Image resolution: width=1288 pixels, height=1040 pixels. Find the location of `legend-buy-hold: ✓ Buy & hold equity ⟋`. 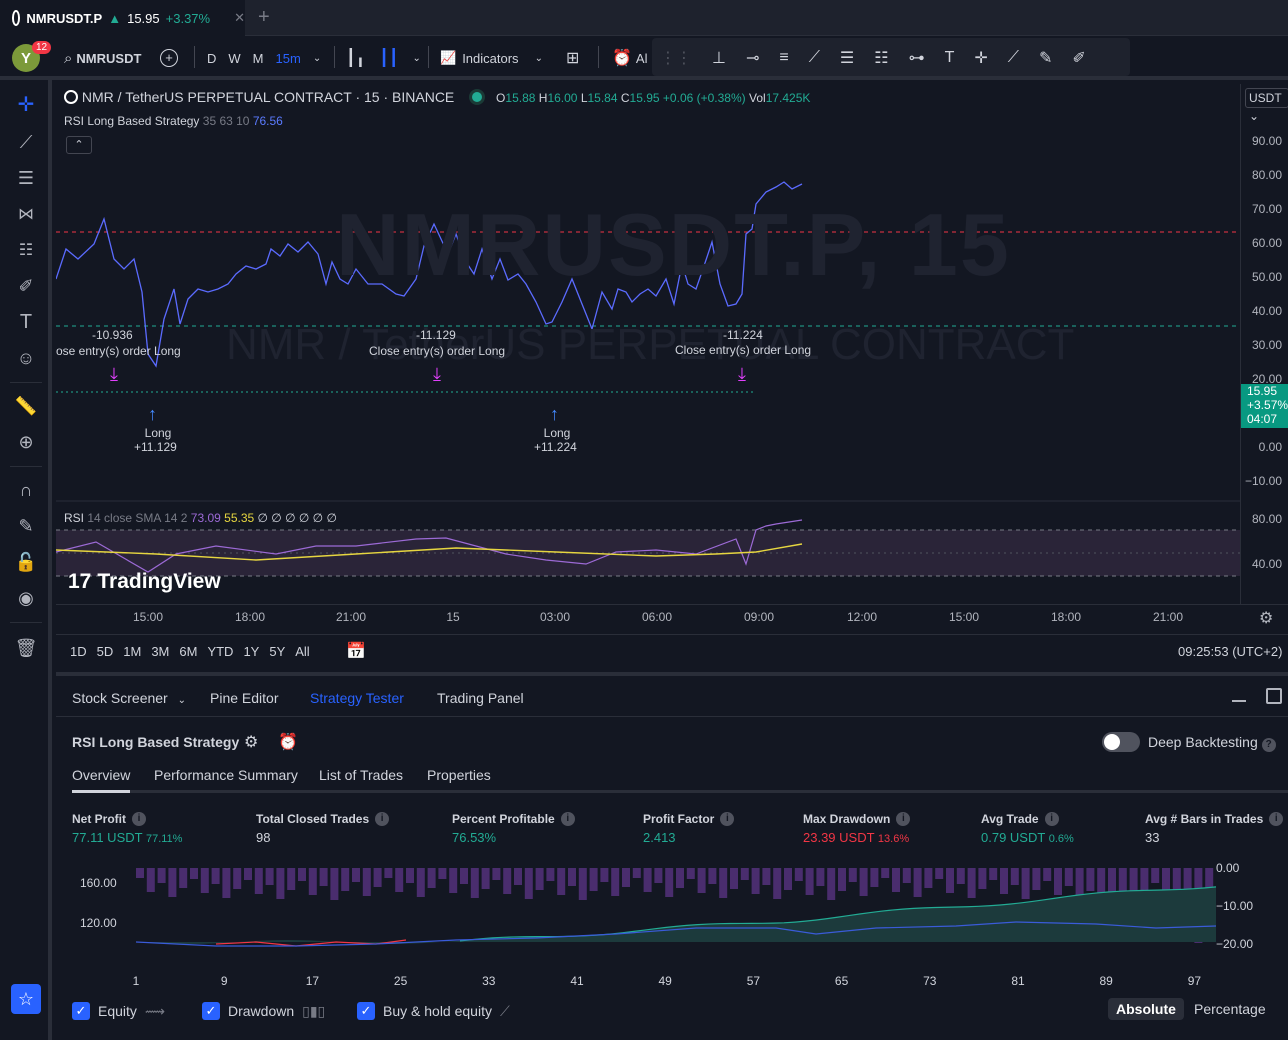

legend-buy-hold: ✓ Buy & hold equity ⟋ is located at coordinates (433, 1011).